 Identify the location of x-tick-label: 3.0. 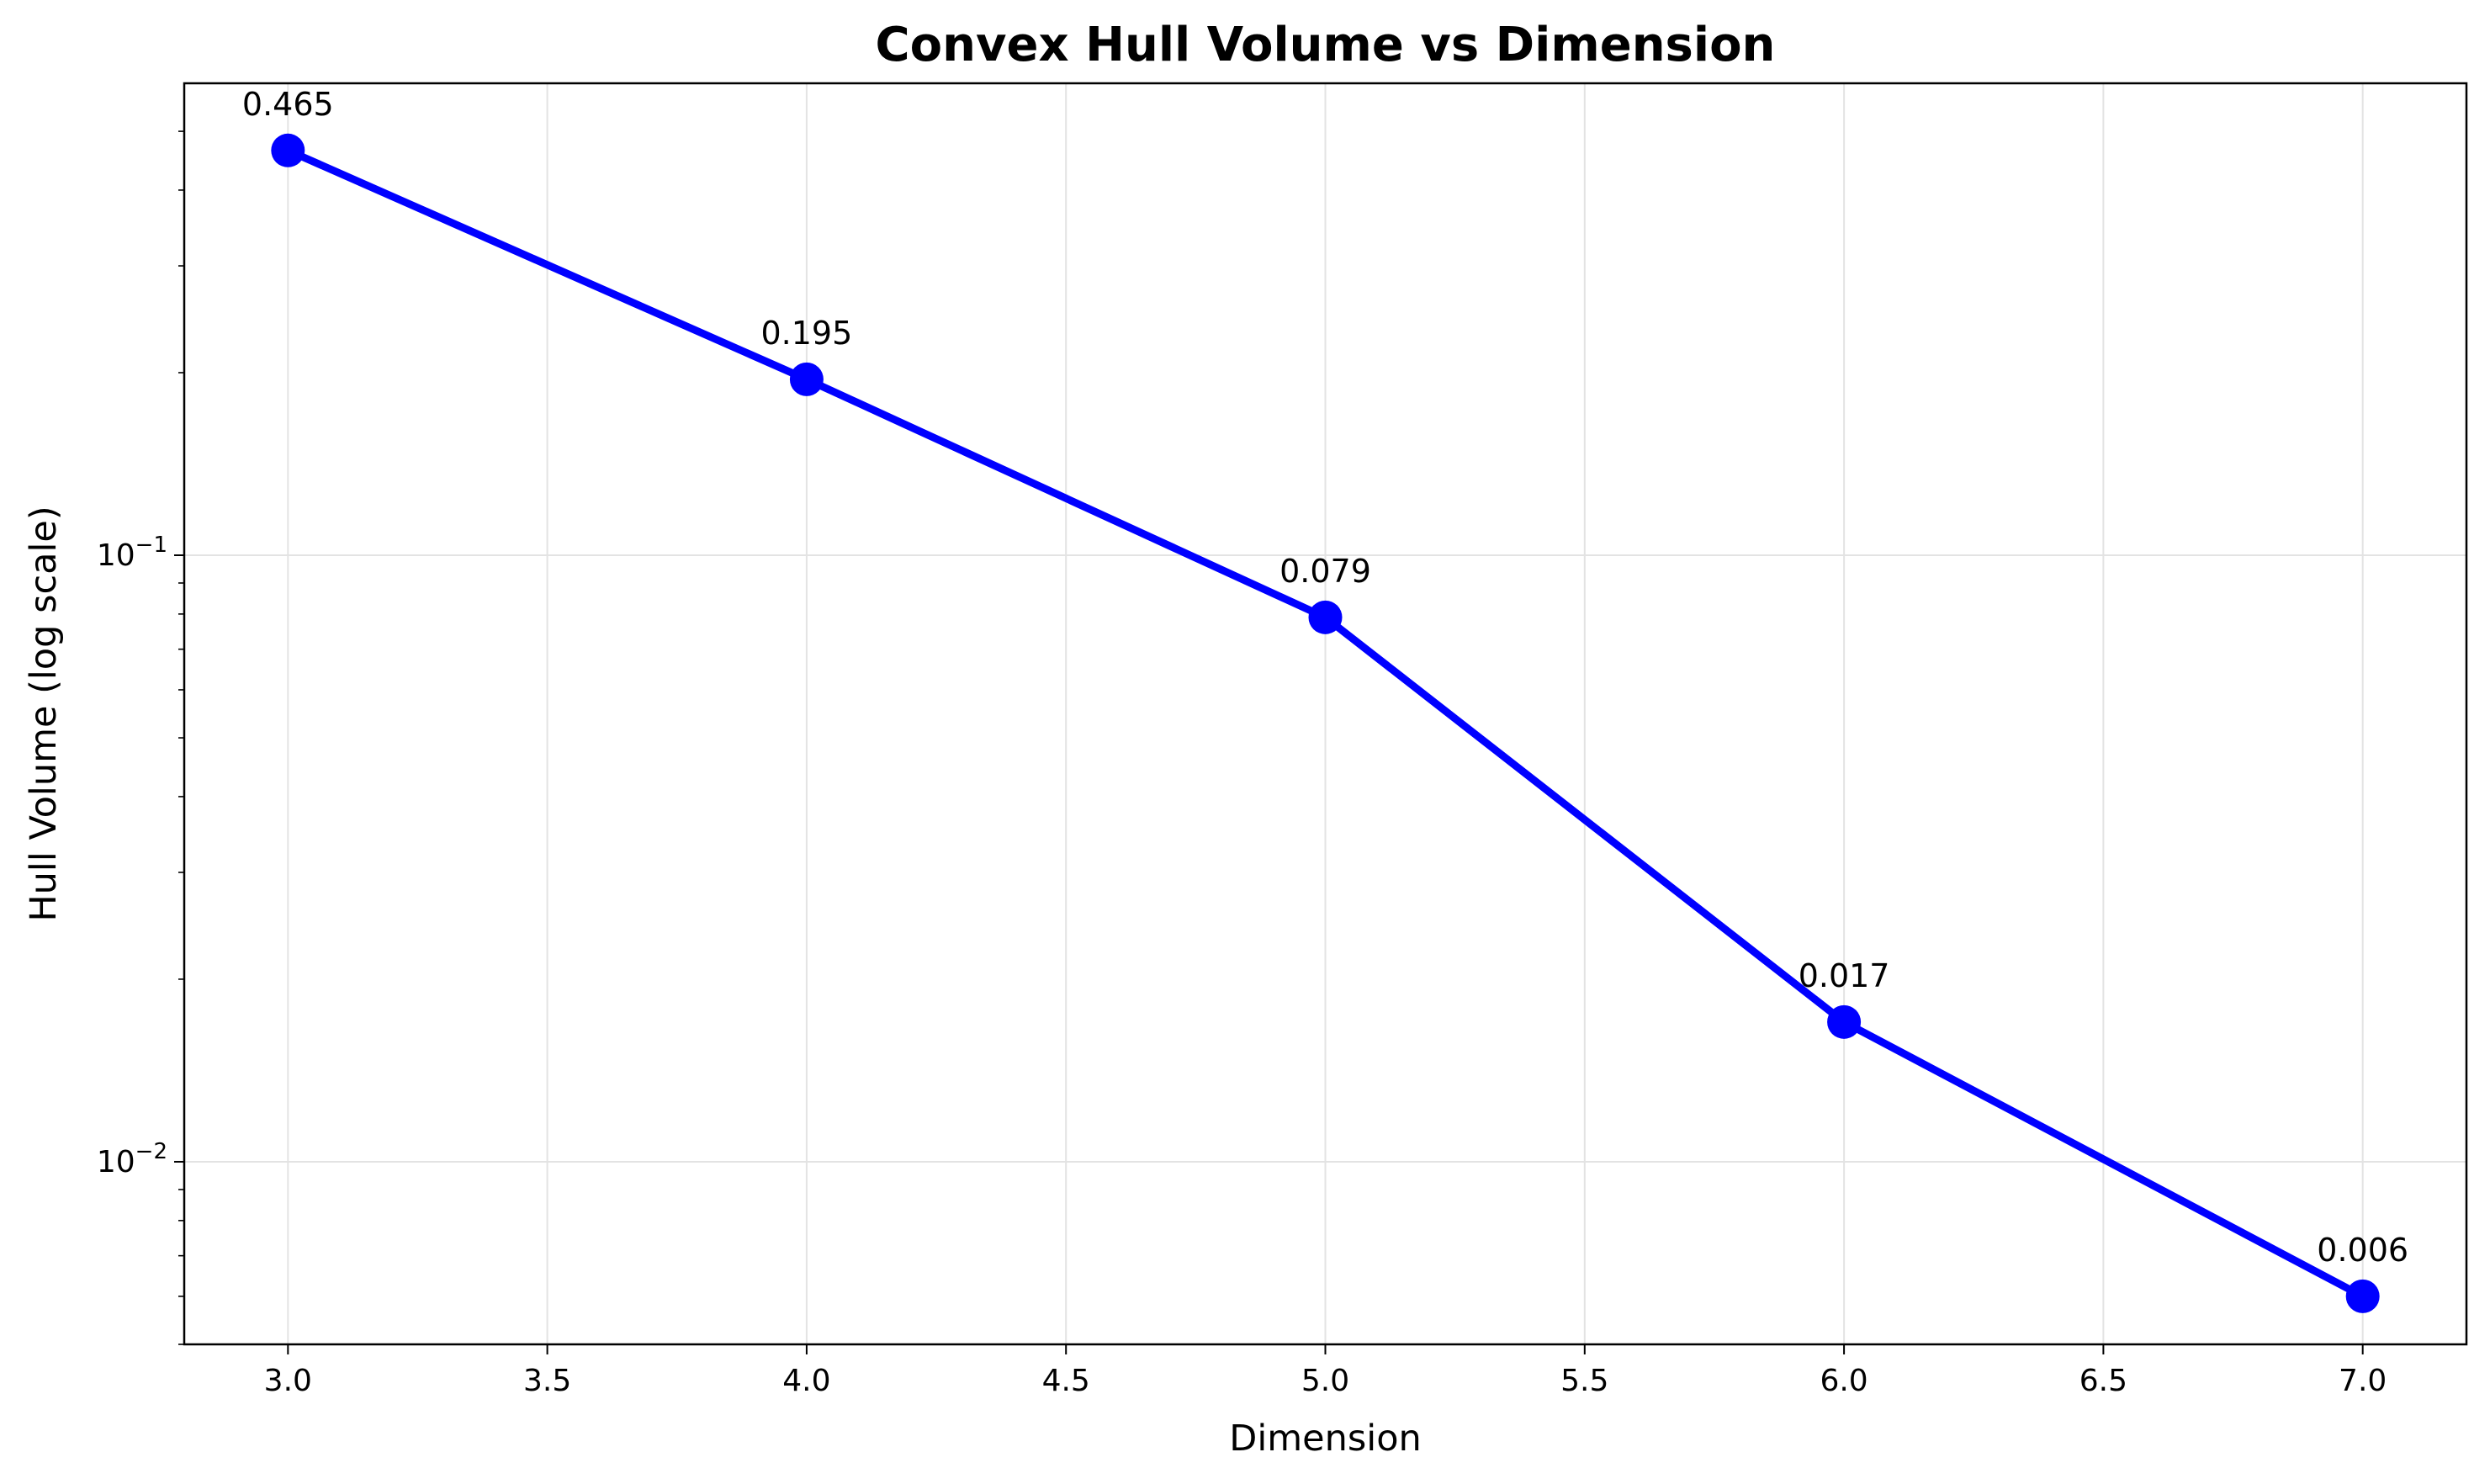
(288, 1381).